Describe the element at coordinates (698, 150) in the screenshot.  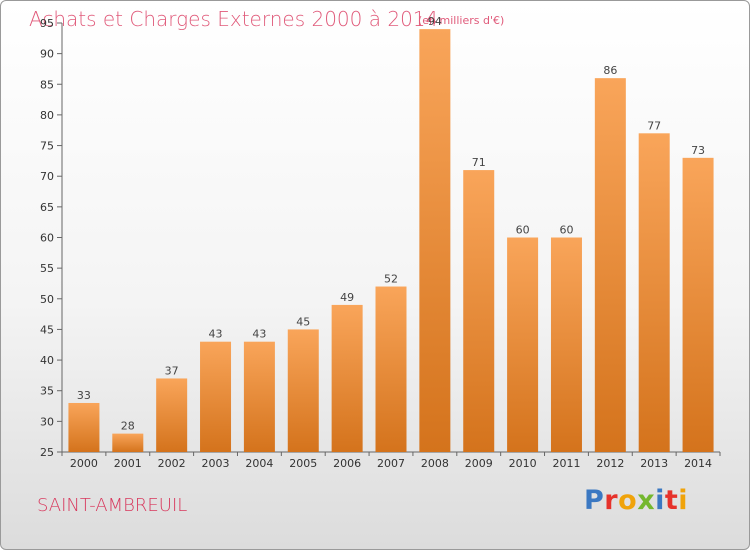
I see `bar-value-label: 73` at that location.